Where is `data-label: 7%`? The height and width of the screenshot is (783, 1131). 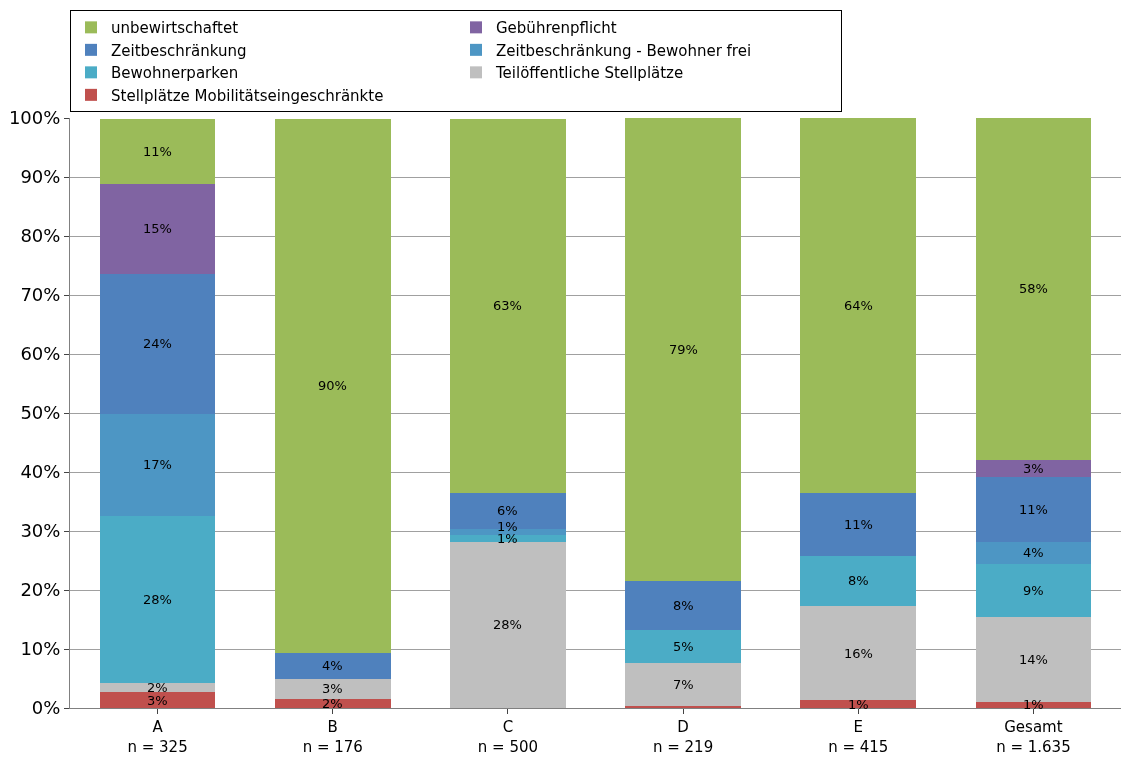
data-label: 7% is located at coordinates (683, 684).